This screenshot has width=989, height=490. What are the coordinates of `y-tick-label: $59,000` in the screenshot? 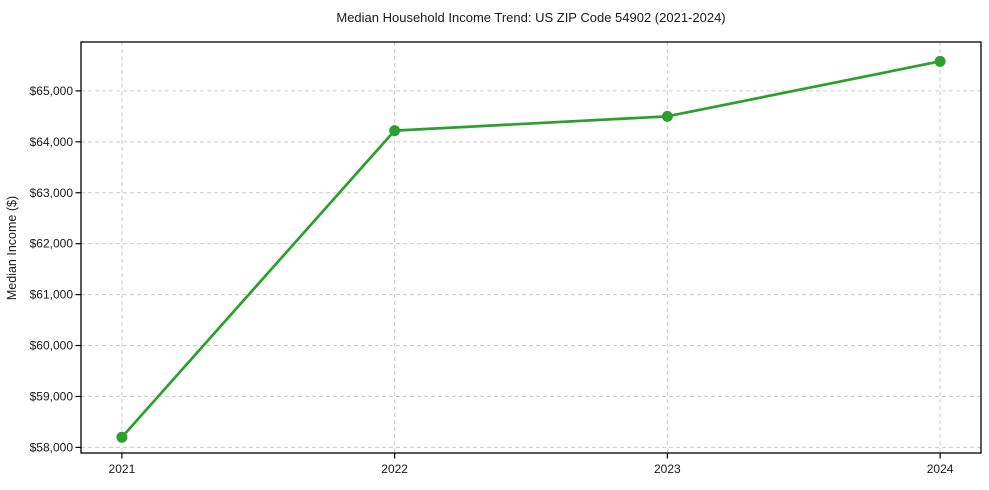 It's located at (52, 396).